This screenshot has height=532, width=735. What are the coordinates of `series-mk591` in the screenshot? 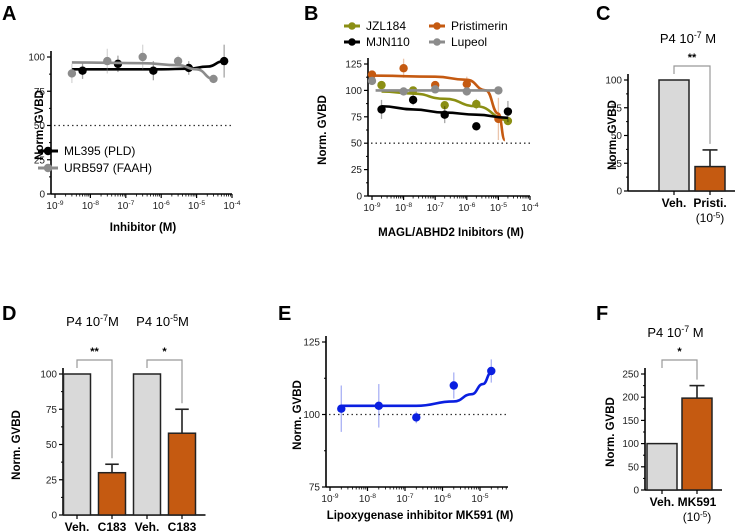 It's located at (416, 395).